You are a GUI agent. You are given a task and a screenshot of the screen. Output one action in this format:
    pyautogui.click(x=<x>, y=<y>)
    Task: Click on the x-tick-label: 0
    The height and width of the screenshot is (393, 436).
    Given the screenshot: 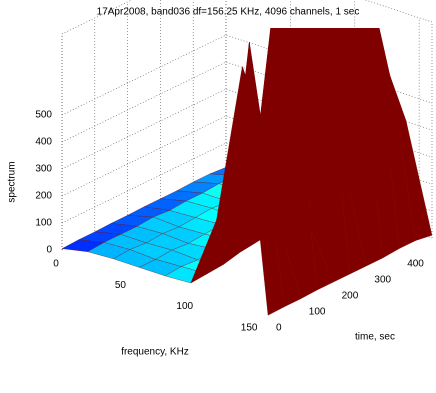 What is the action you would take?
    pyautogui.click(x=56, y=264)
    